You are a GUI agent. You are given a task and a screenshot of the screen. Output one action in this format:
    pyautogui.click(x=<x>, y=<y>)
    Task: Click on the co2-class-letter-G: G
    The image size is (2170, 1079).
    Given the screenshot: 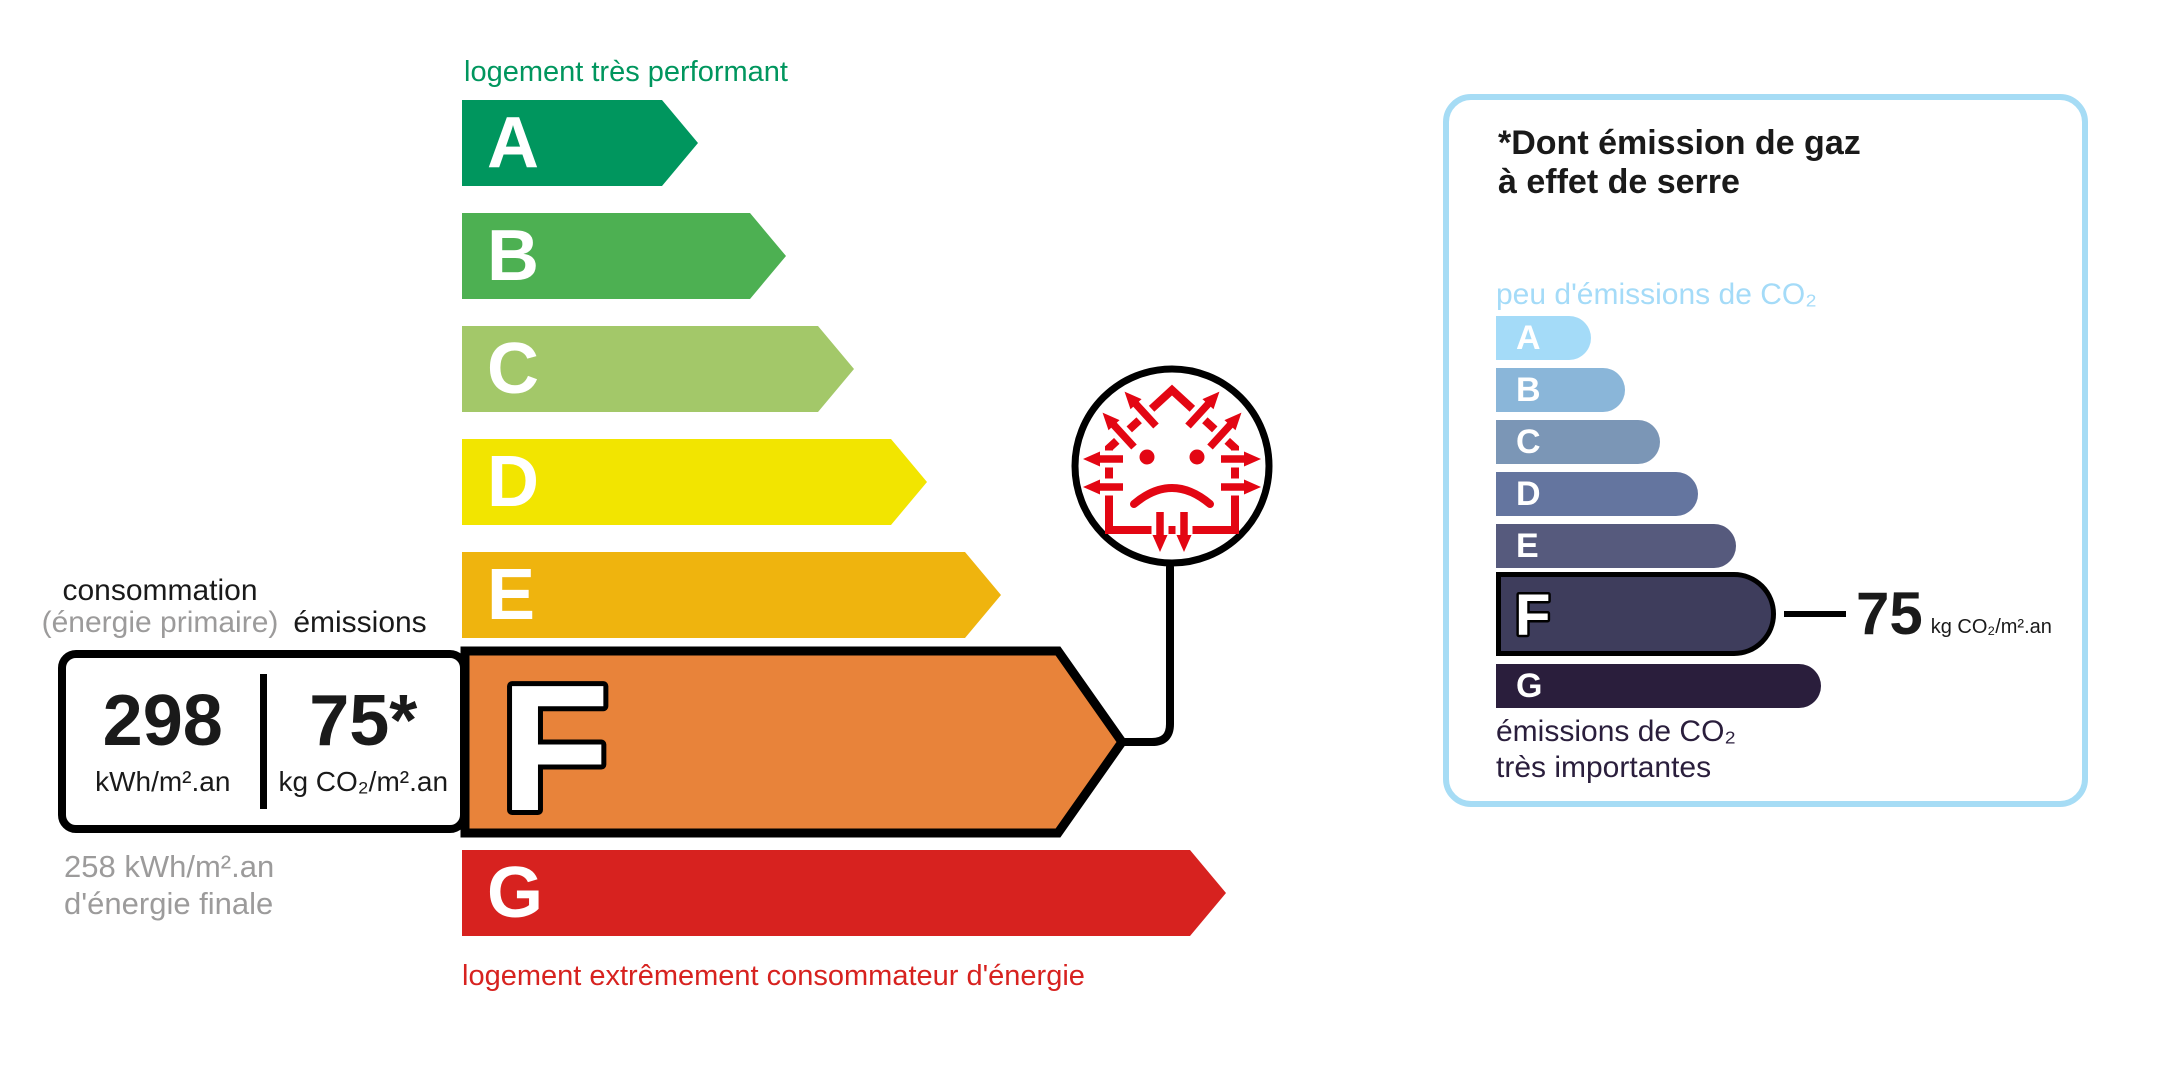 What is the action you would take?
    pyautogui.click(x=1529, y=686)
    